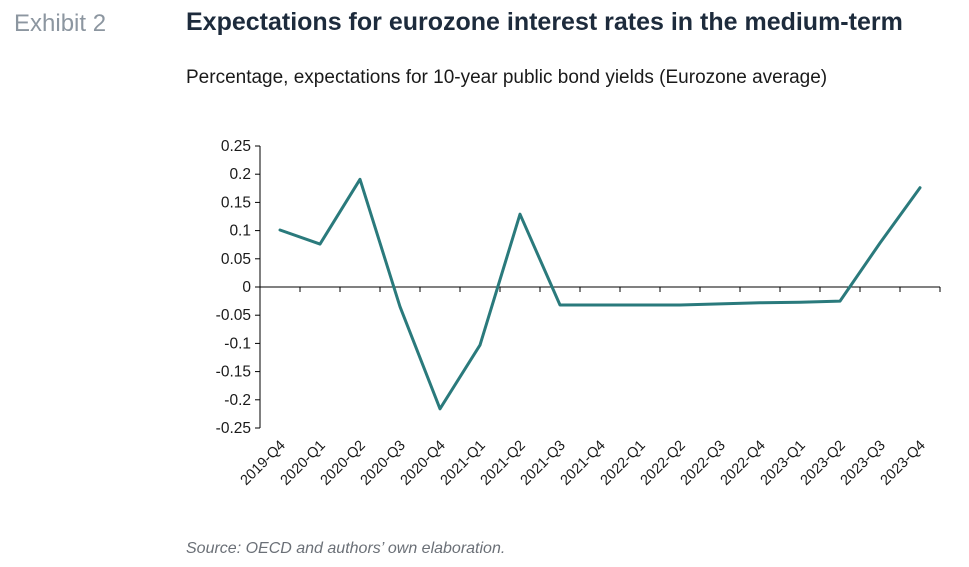 The width and height of the screenshot is (969, 567). I want to click on y-tick-label: -0.25, so click(233, 428).